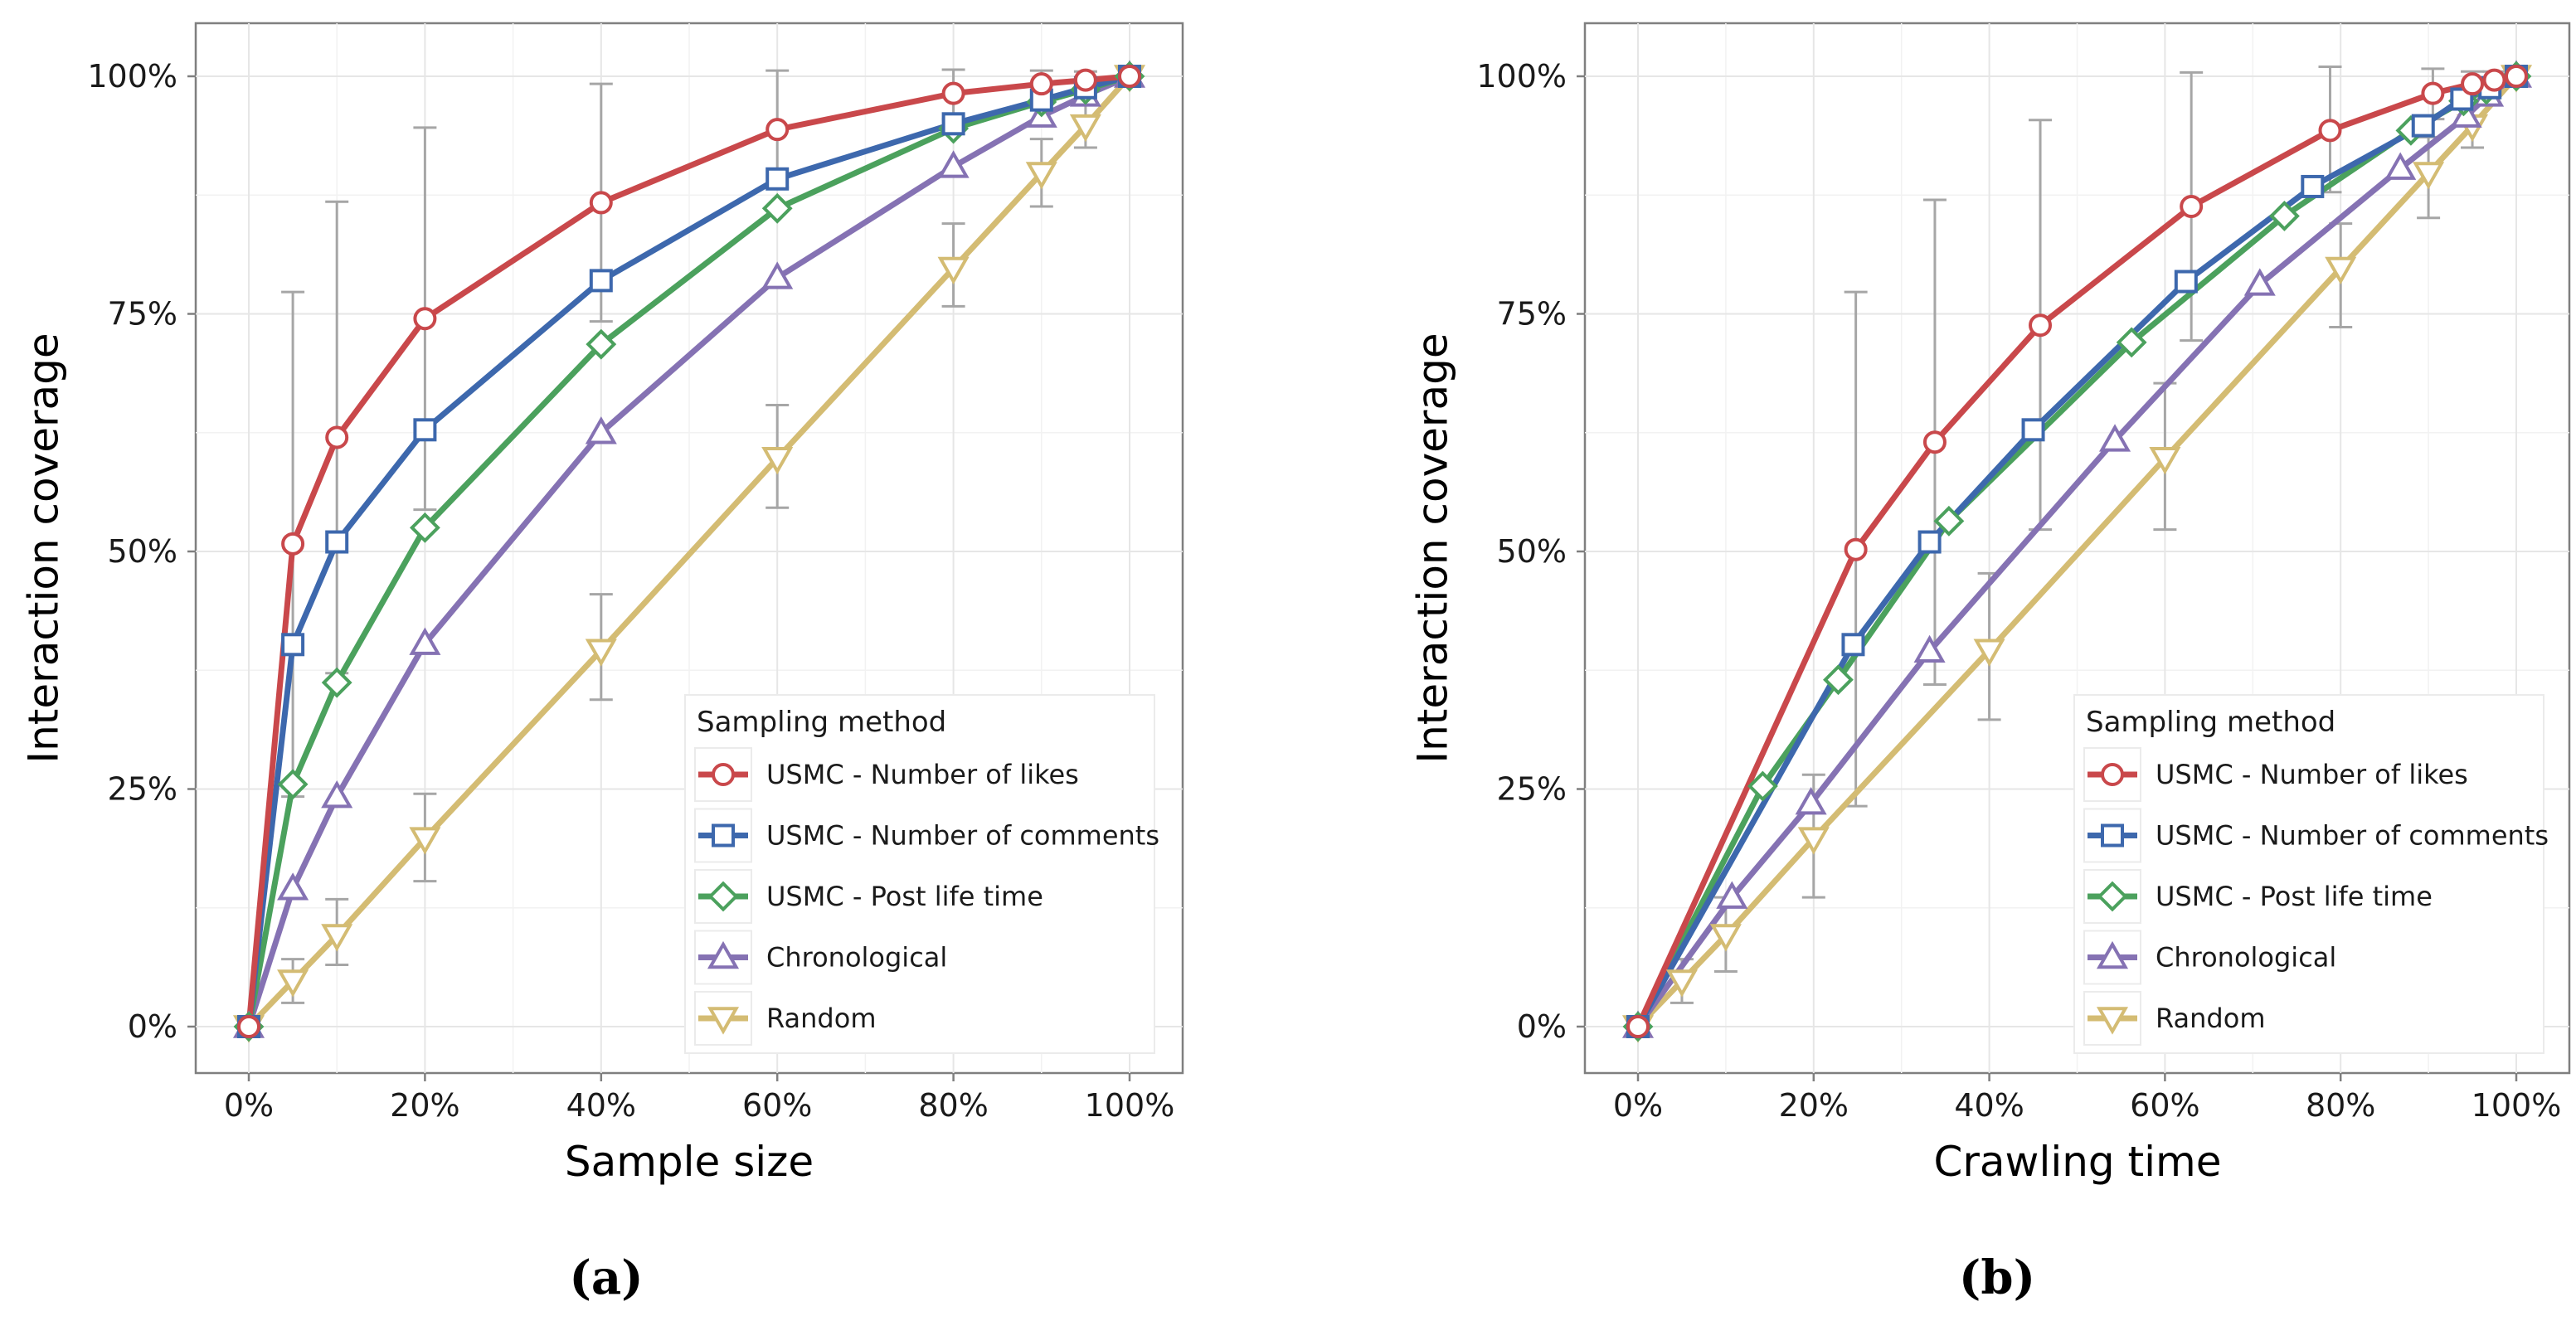 This screenshot has height=1321, width=2576. Describe the element at coordinates (1997, 1278) in the screenshot. I see `panel-label: (b)` at that location.